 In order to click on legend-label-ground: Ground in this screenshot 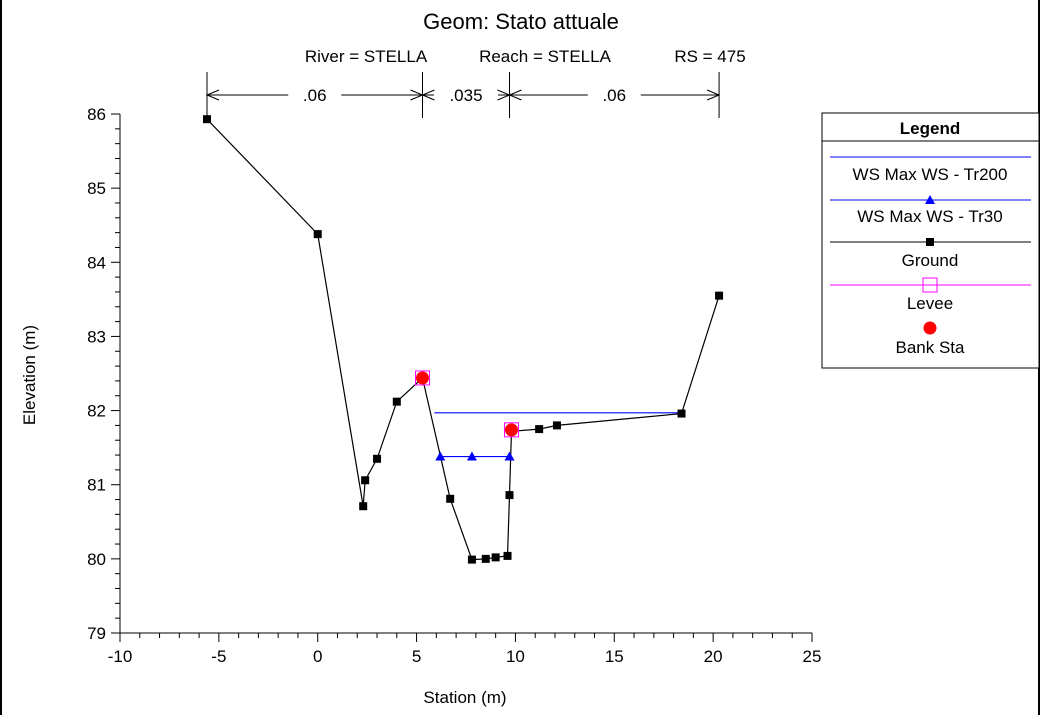, I will do `click(930, 260)`.